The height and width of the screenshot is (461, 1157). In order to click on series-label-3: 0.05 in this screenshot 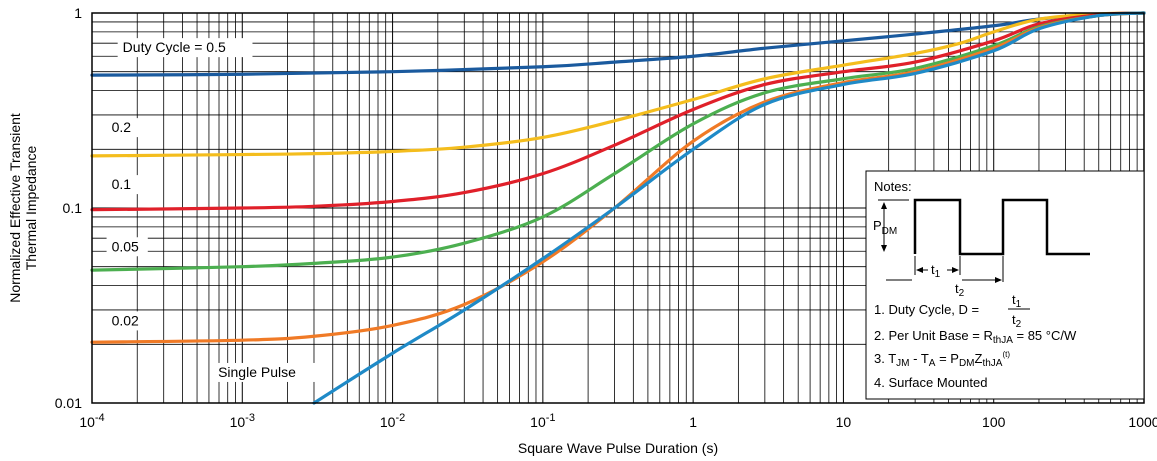, I will do `click(125, 246)`.